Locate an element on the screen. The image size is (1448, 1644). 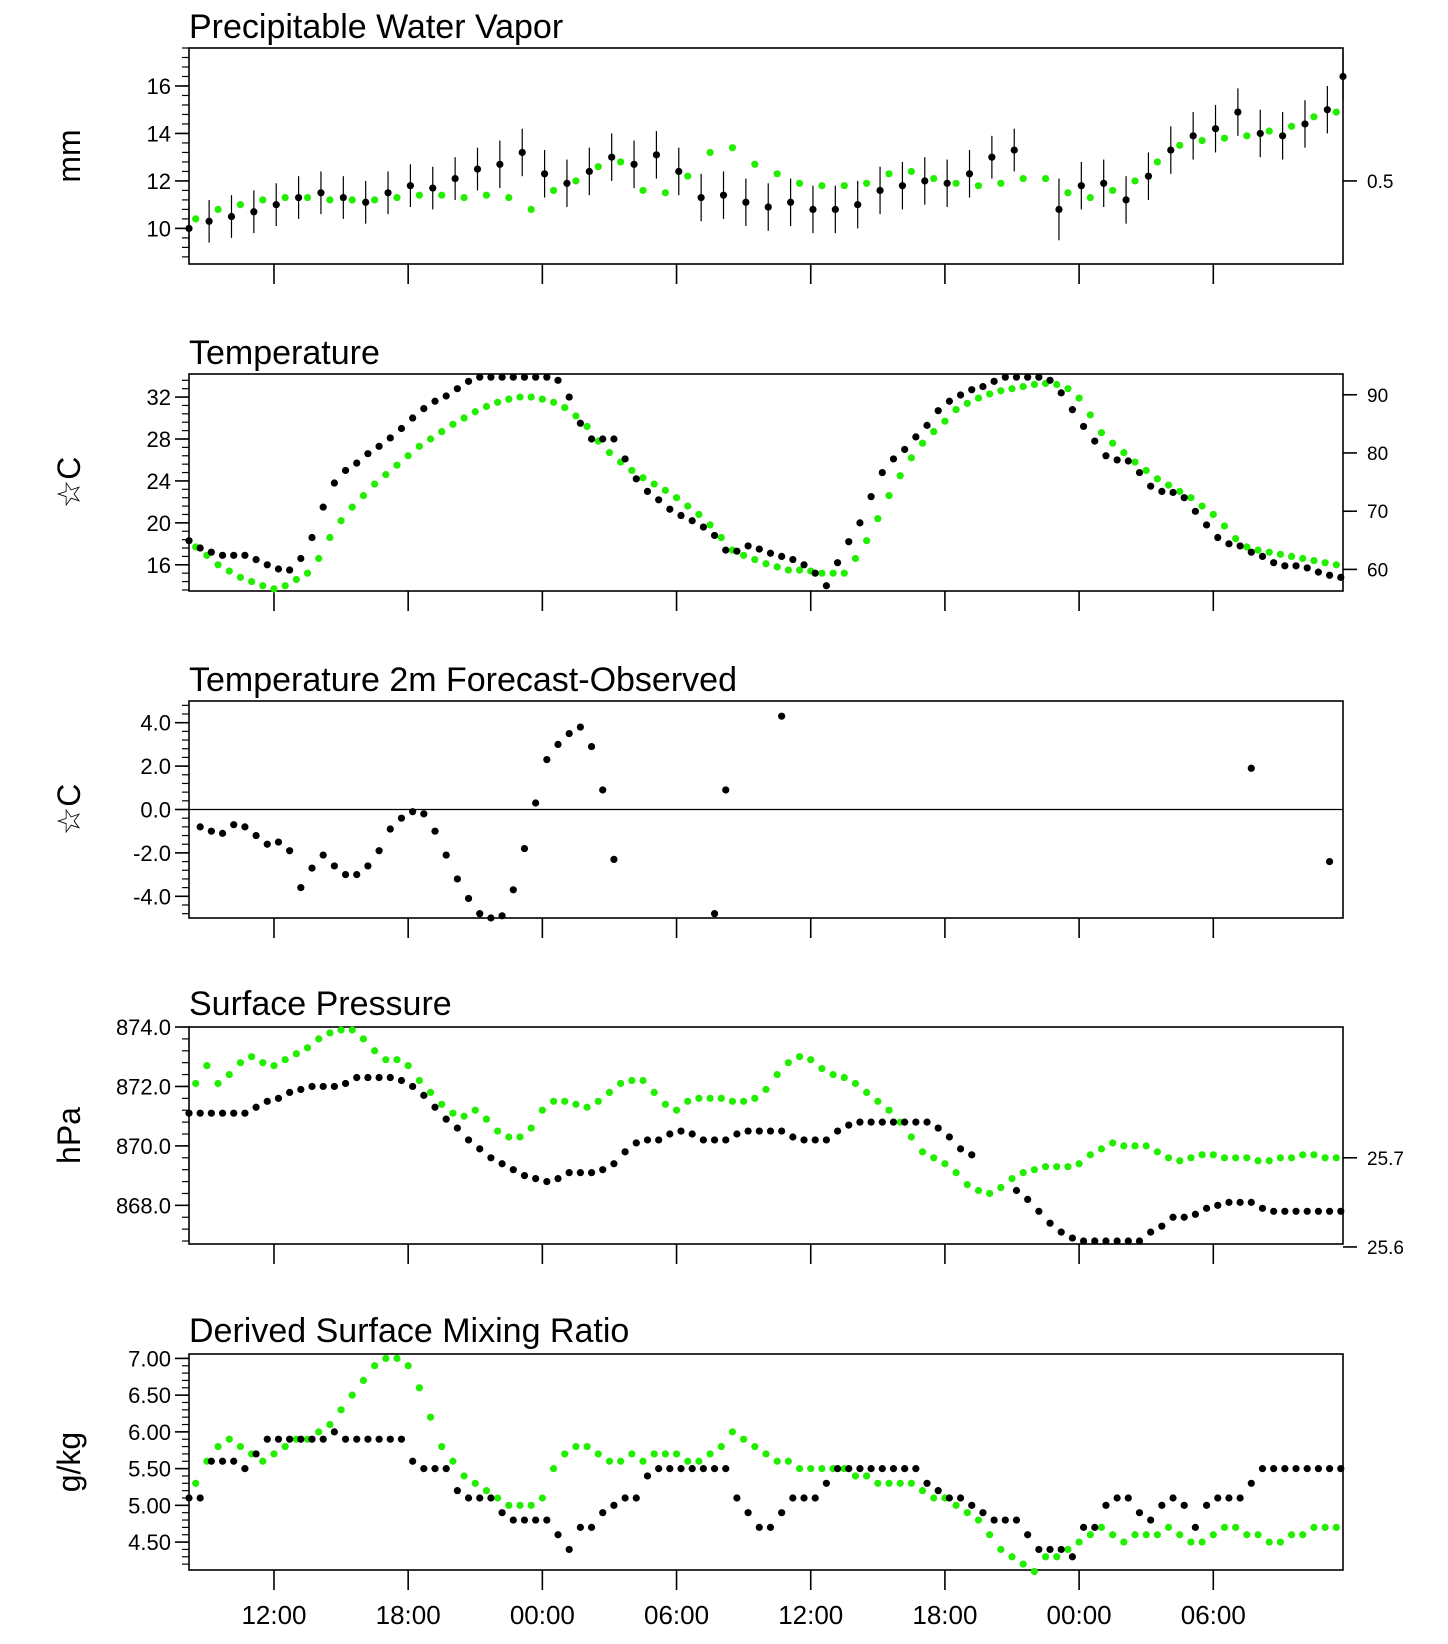
right-axis-tick-label: 25.7 is located at coordinates (1385, 1159).